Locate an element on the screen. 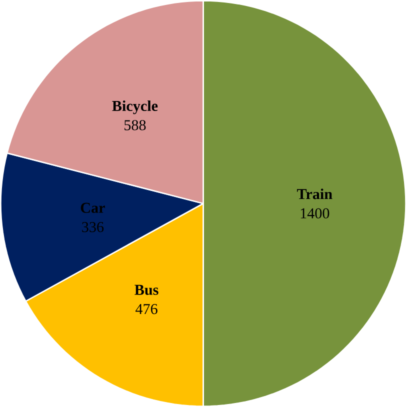  data-label: 476 is located at coordinates (146, 309).